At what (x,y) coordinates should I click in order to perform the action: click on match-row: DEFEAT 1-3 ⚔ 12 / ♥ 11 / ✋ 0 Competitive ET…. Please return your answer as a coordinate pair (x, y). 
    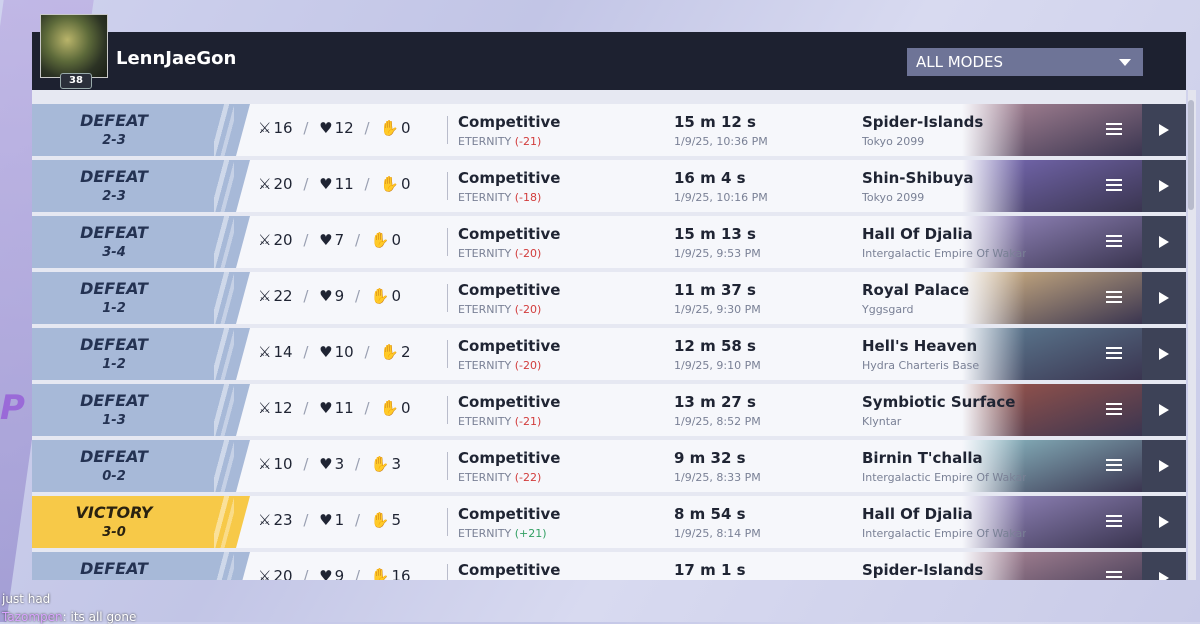
    Looking at the image, I should click on (609, 410).